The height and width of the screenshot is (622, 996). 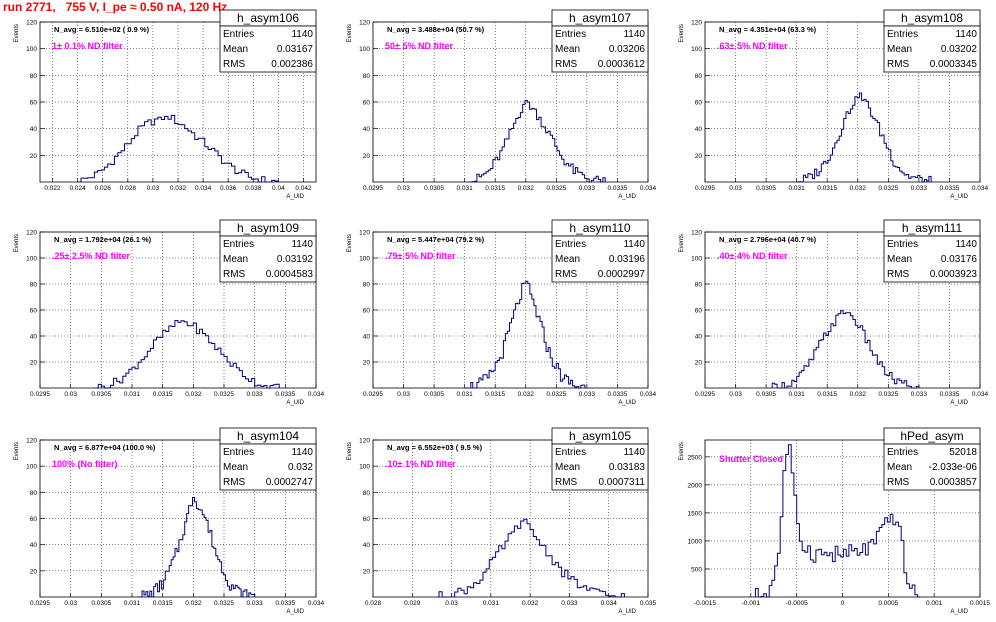 What do you see at coordinates (268, 436) in the screenshot?
I see `stats-title: h_asym104` at bounding box center [268, 436].